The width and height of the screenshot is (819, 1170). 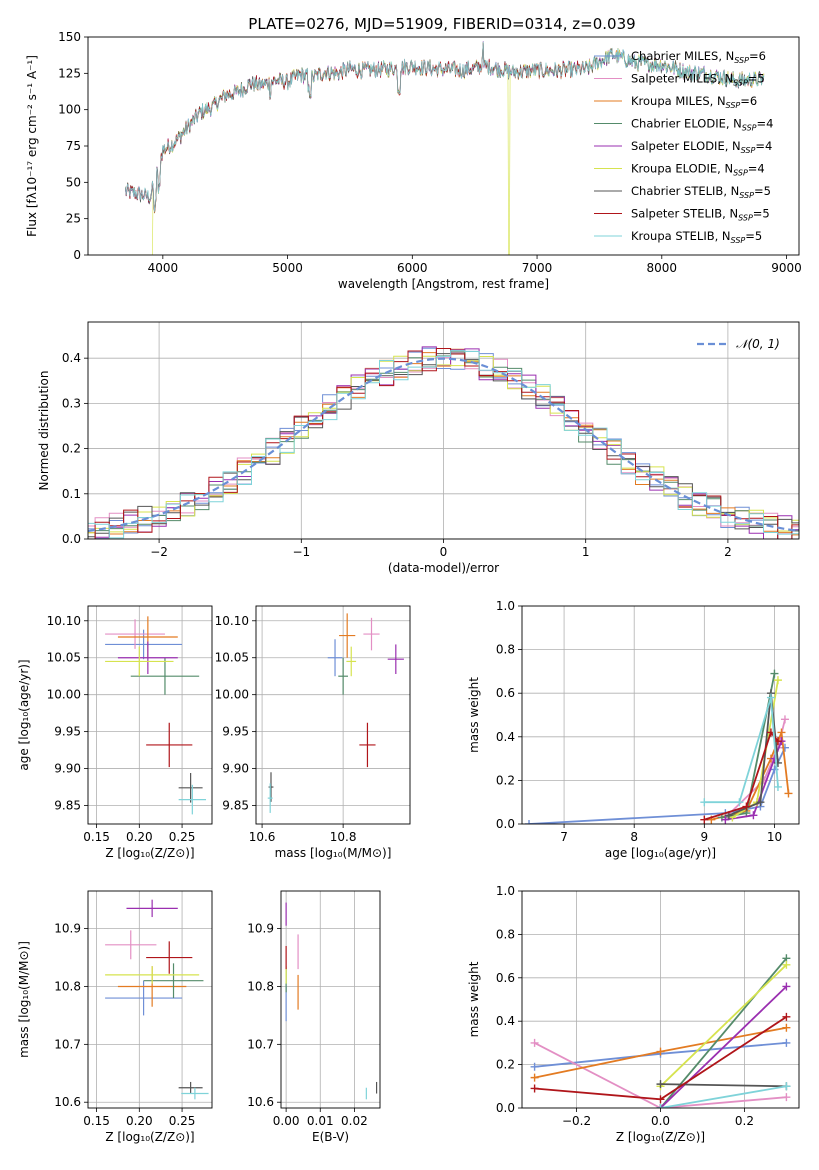 What do you see at coordinates (67, 769) in the screenshot?
I see `y-tick-label: 9.90` at bounding box center [67, 769].